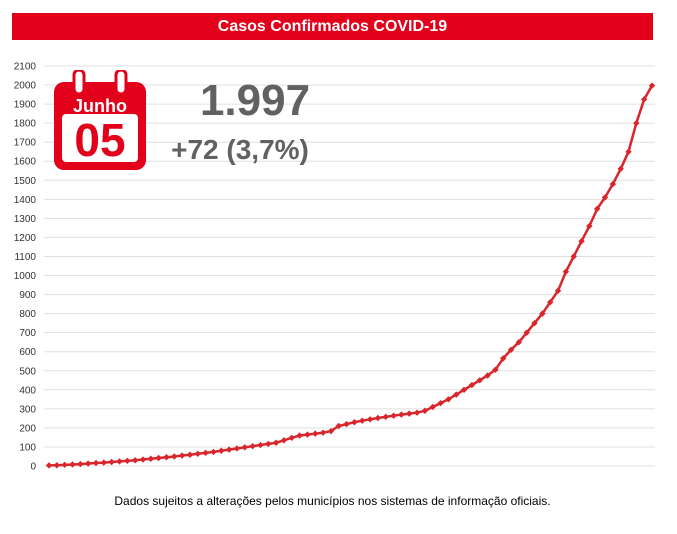  Describe the element at coordinates (25, 143) in the screenshot. I see `y-tick-label: 1700` at that location.